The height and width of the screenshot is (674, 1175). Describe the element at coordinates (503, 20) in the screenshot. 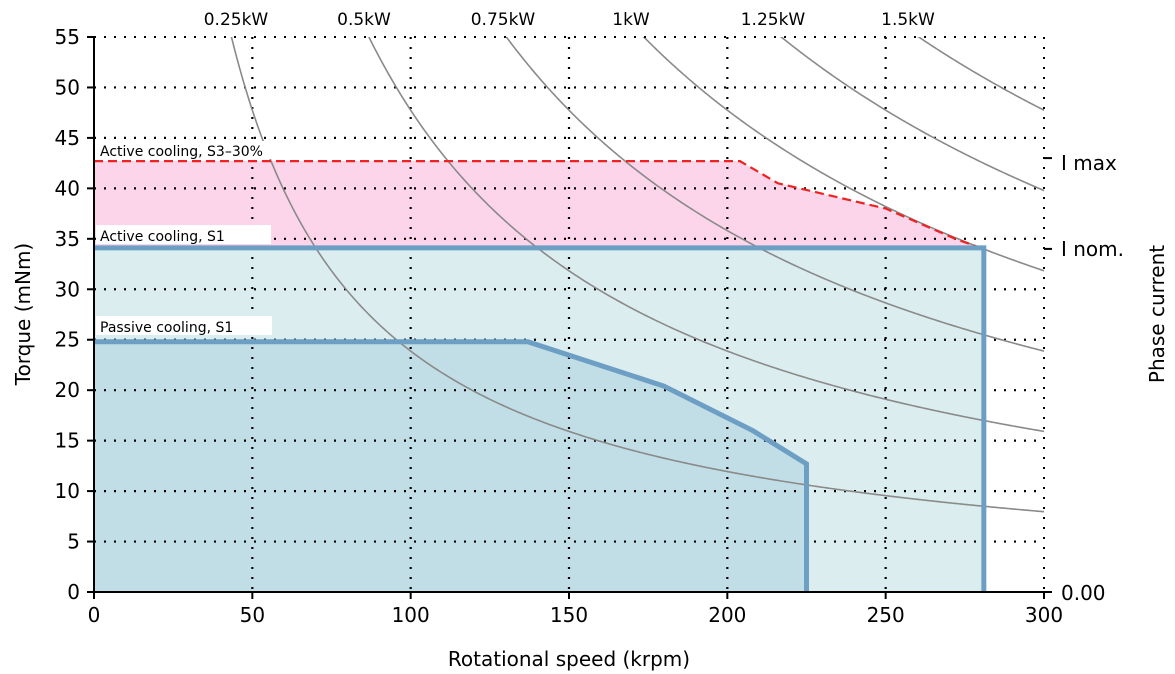

I see `power-label-0.75kw: 0.75kW` at that location.